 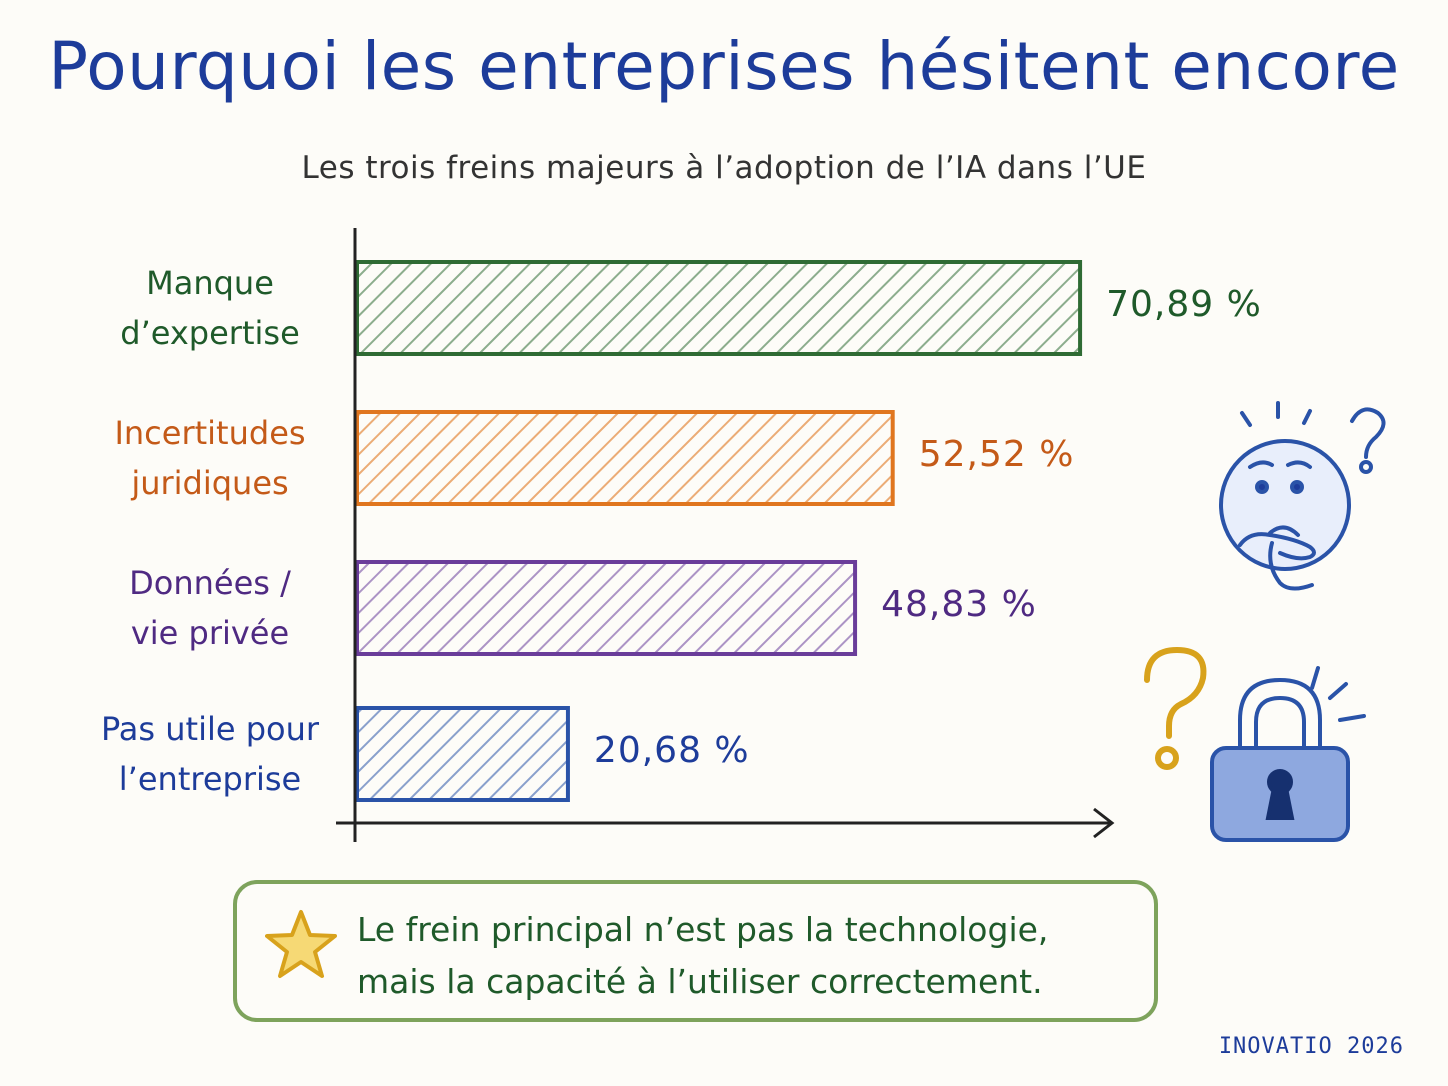 I want to click on x-axis-arrow, so click(x=1104, y=823).